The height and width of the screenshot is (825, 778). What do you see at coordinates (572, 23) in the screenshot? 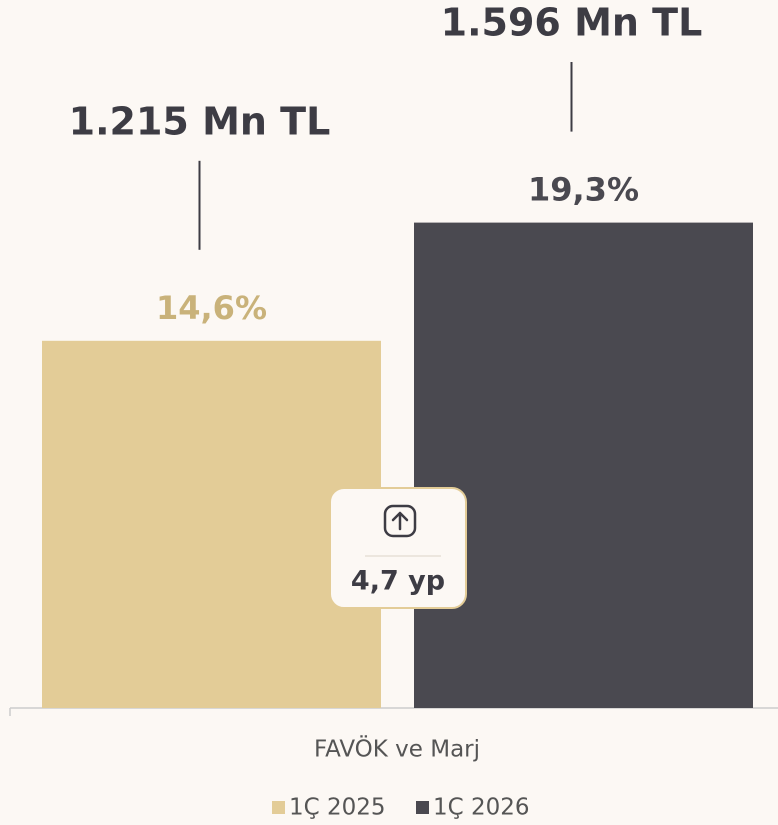
I see `amount-label: 1.596 Mn TL` at bounding box center [572, 23].